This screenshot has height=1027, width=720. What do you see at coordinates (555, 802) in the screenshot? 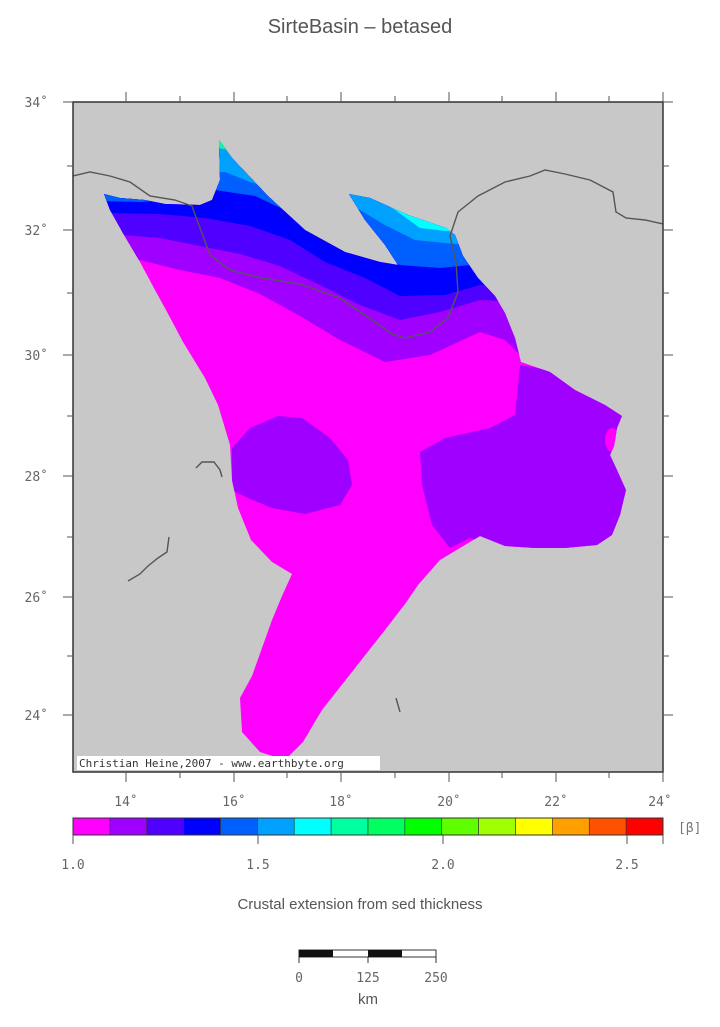
I see `lon-label-22: 22˚` at bounding box center [555, 802].